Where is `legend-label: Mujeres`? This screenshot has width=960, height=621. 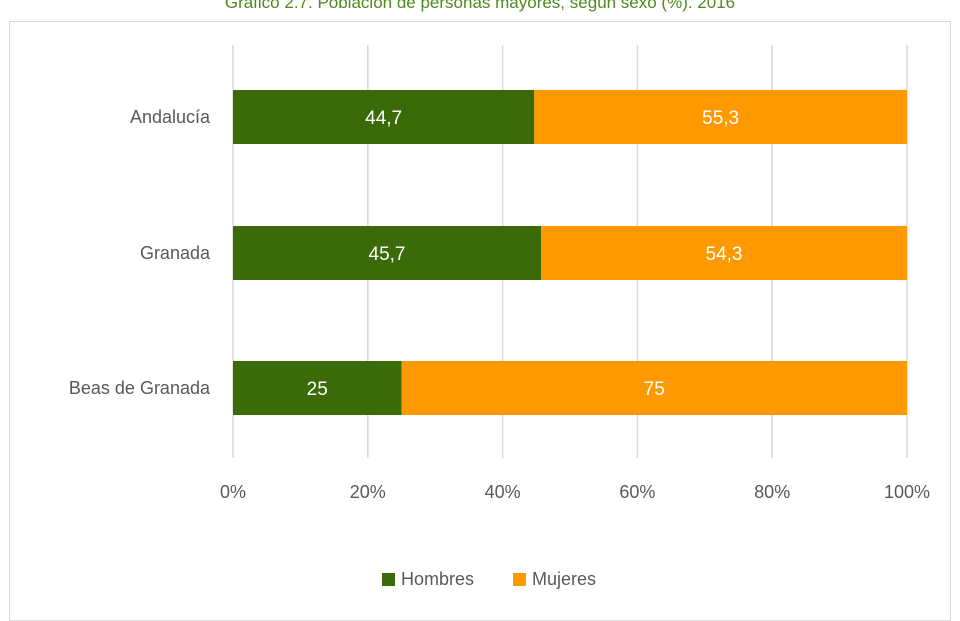 legend-label: Mujeres is located at coordinates (564, 579).